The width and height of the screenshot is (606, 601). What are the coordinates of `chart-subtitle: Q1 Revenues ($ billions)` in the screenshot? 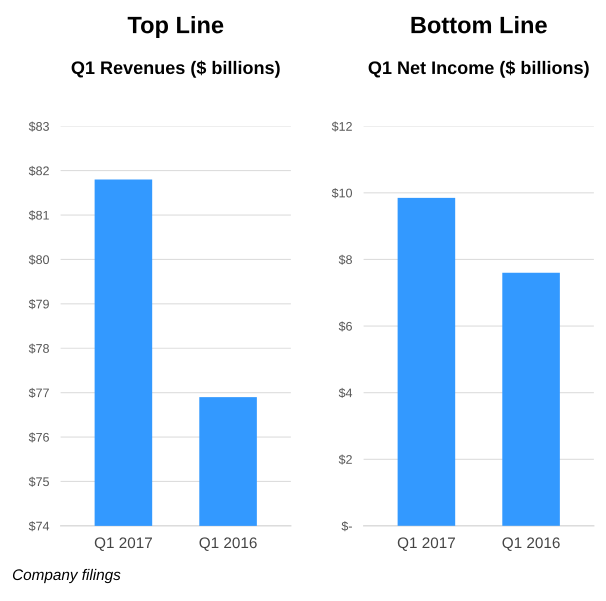 It's located at (176, 69).